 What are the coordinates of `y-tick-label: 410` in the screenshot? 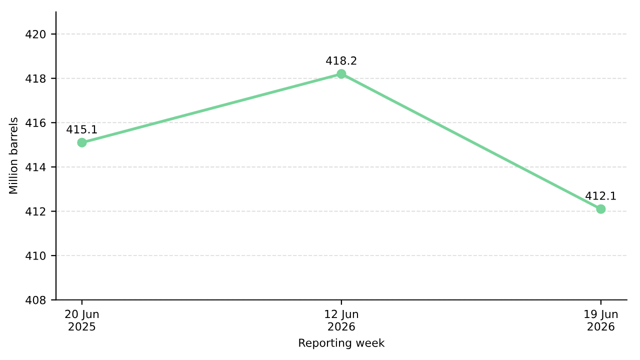 It's located at (36, 256).